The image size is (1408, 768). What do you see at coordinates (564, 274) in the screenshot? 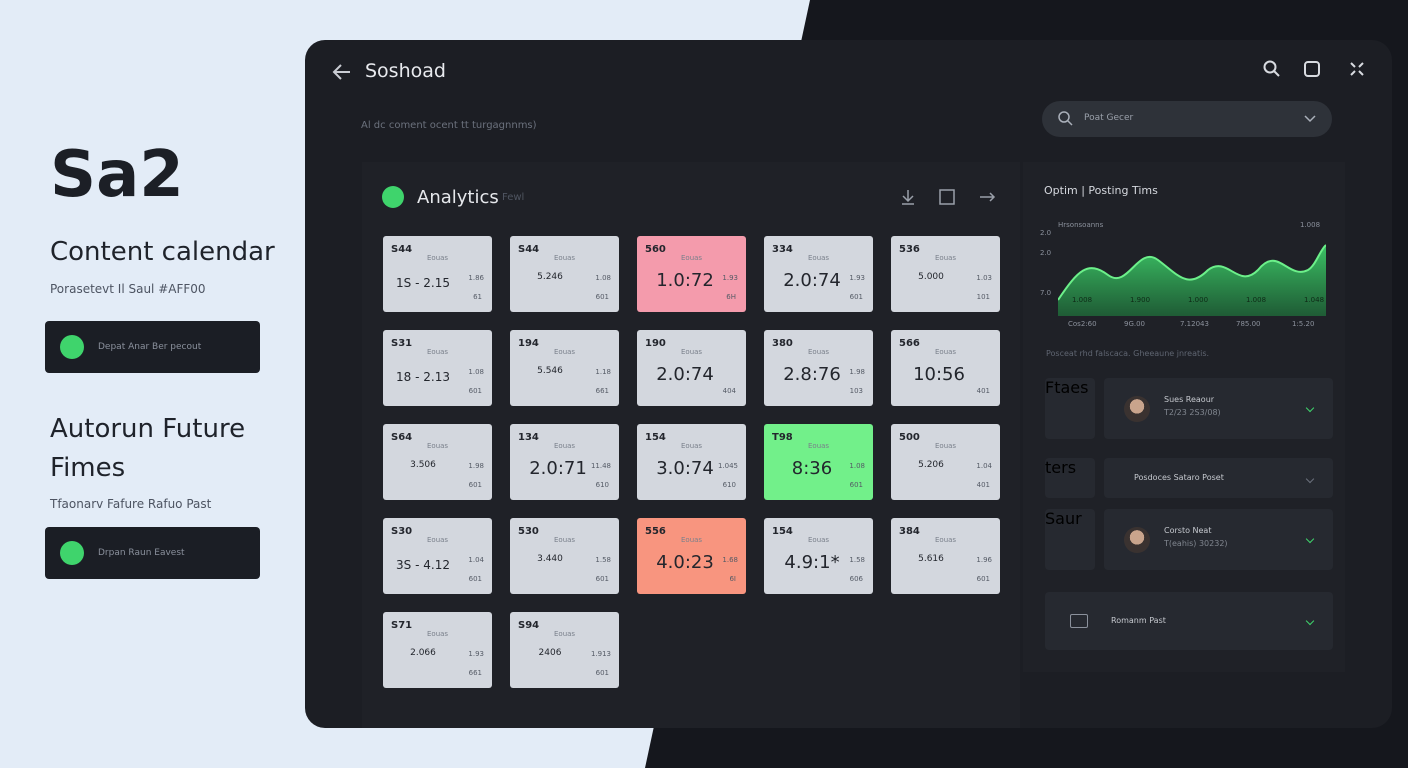
I see `calendar-cell: S44 Eouas 5.246 1.08 601` at bounding box center [564, 274].